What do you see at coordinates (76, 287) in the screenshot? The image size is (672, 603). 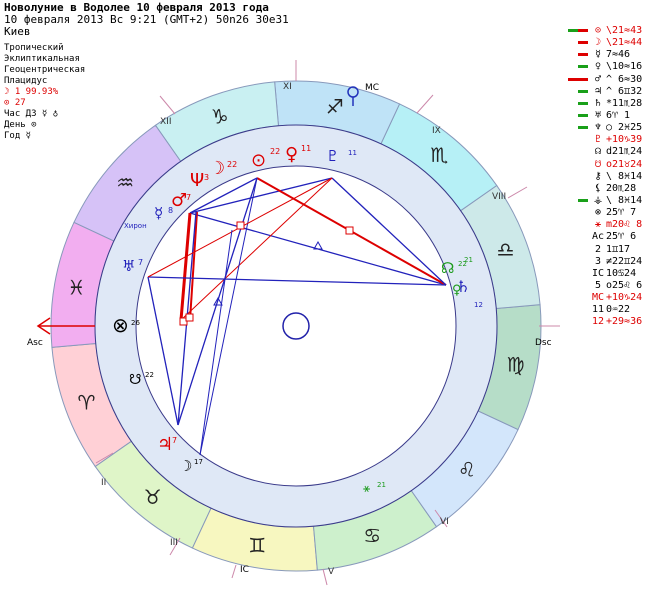 I see `zodiac-sign-glyph: ♓` at bounding box center [76, 287].